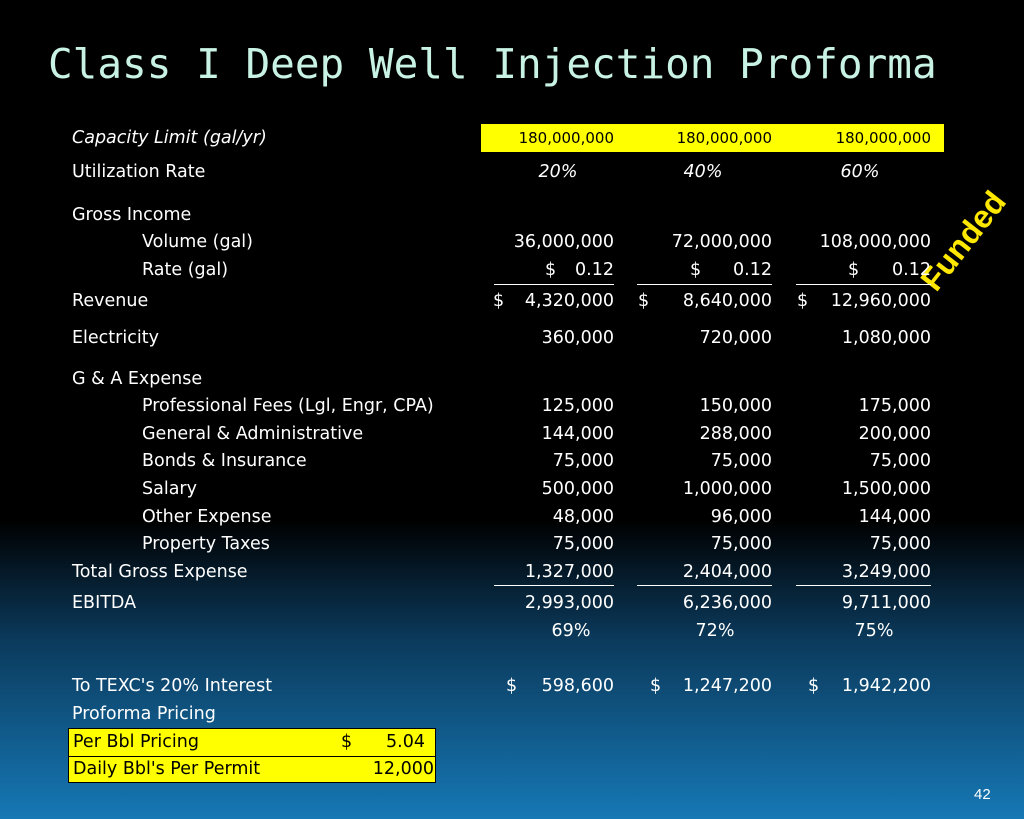 The height and width of the screenshot is (819, 1024). What do you see at coordinates (727, 301) in the screenshot?
I see `revenue-value-2: 8,640,000` at bounding box center [727, 301].